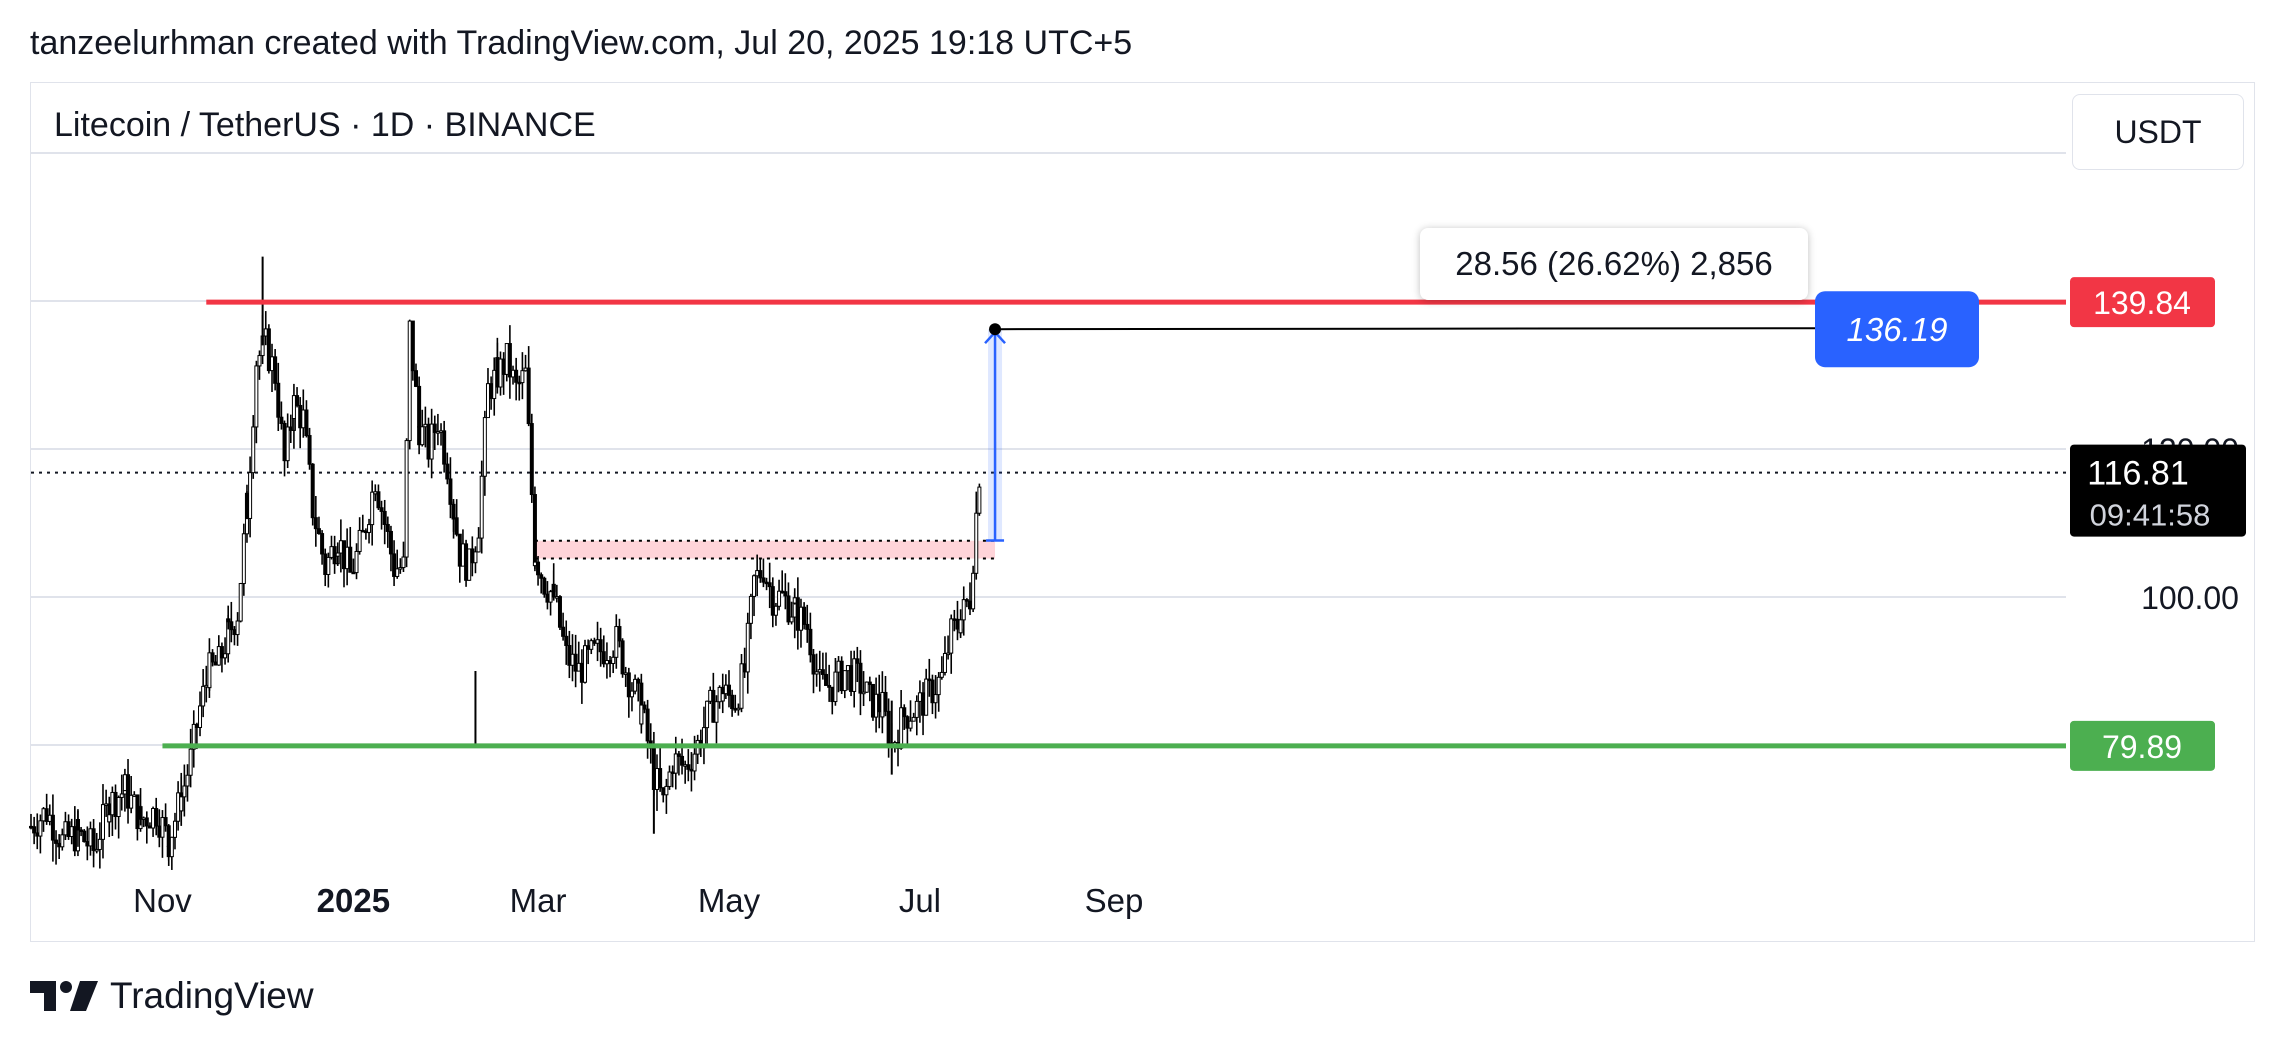 The width and height of the screenshot is (2280, 1044). I want to click on resistance-price-label: 139.84, so click(2142, 303).